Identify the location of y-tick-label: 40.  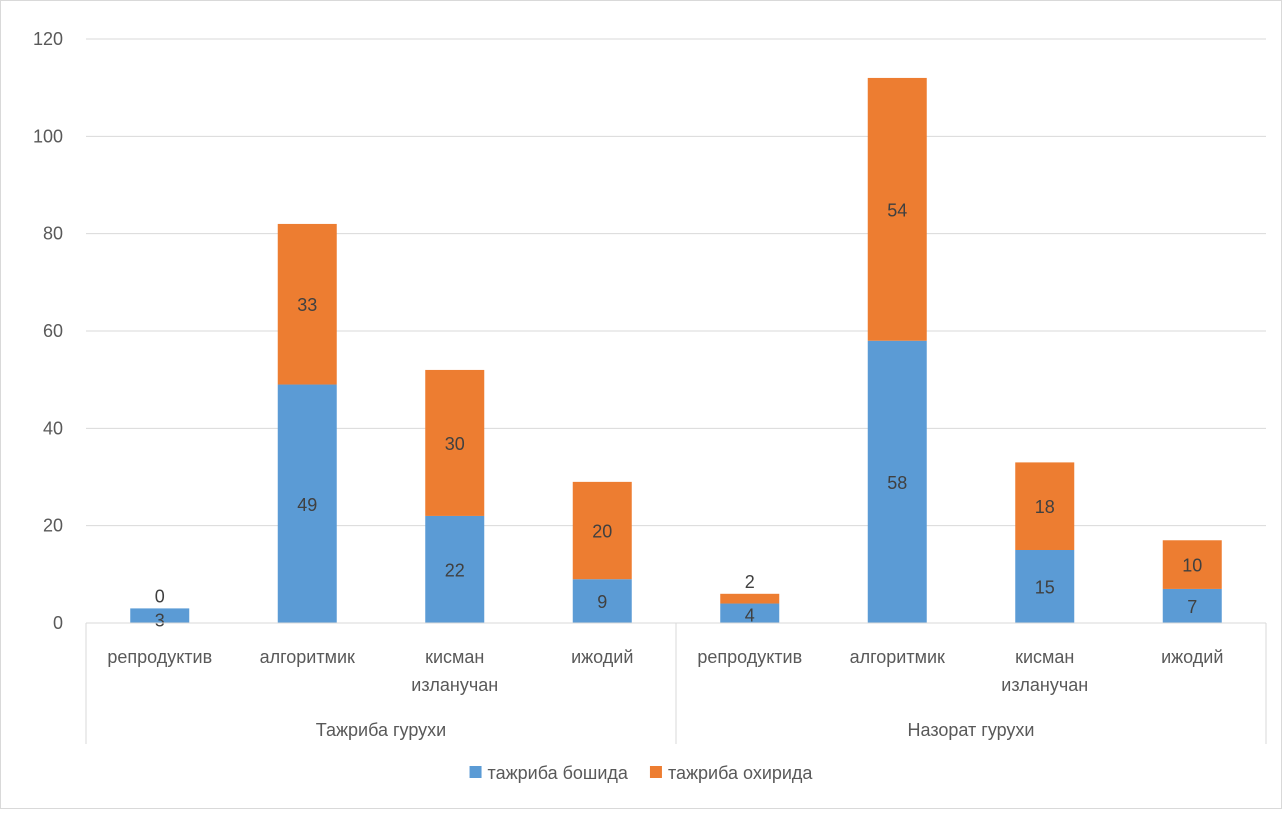
(53, 428).